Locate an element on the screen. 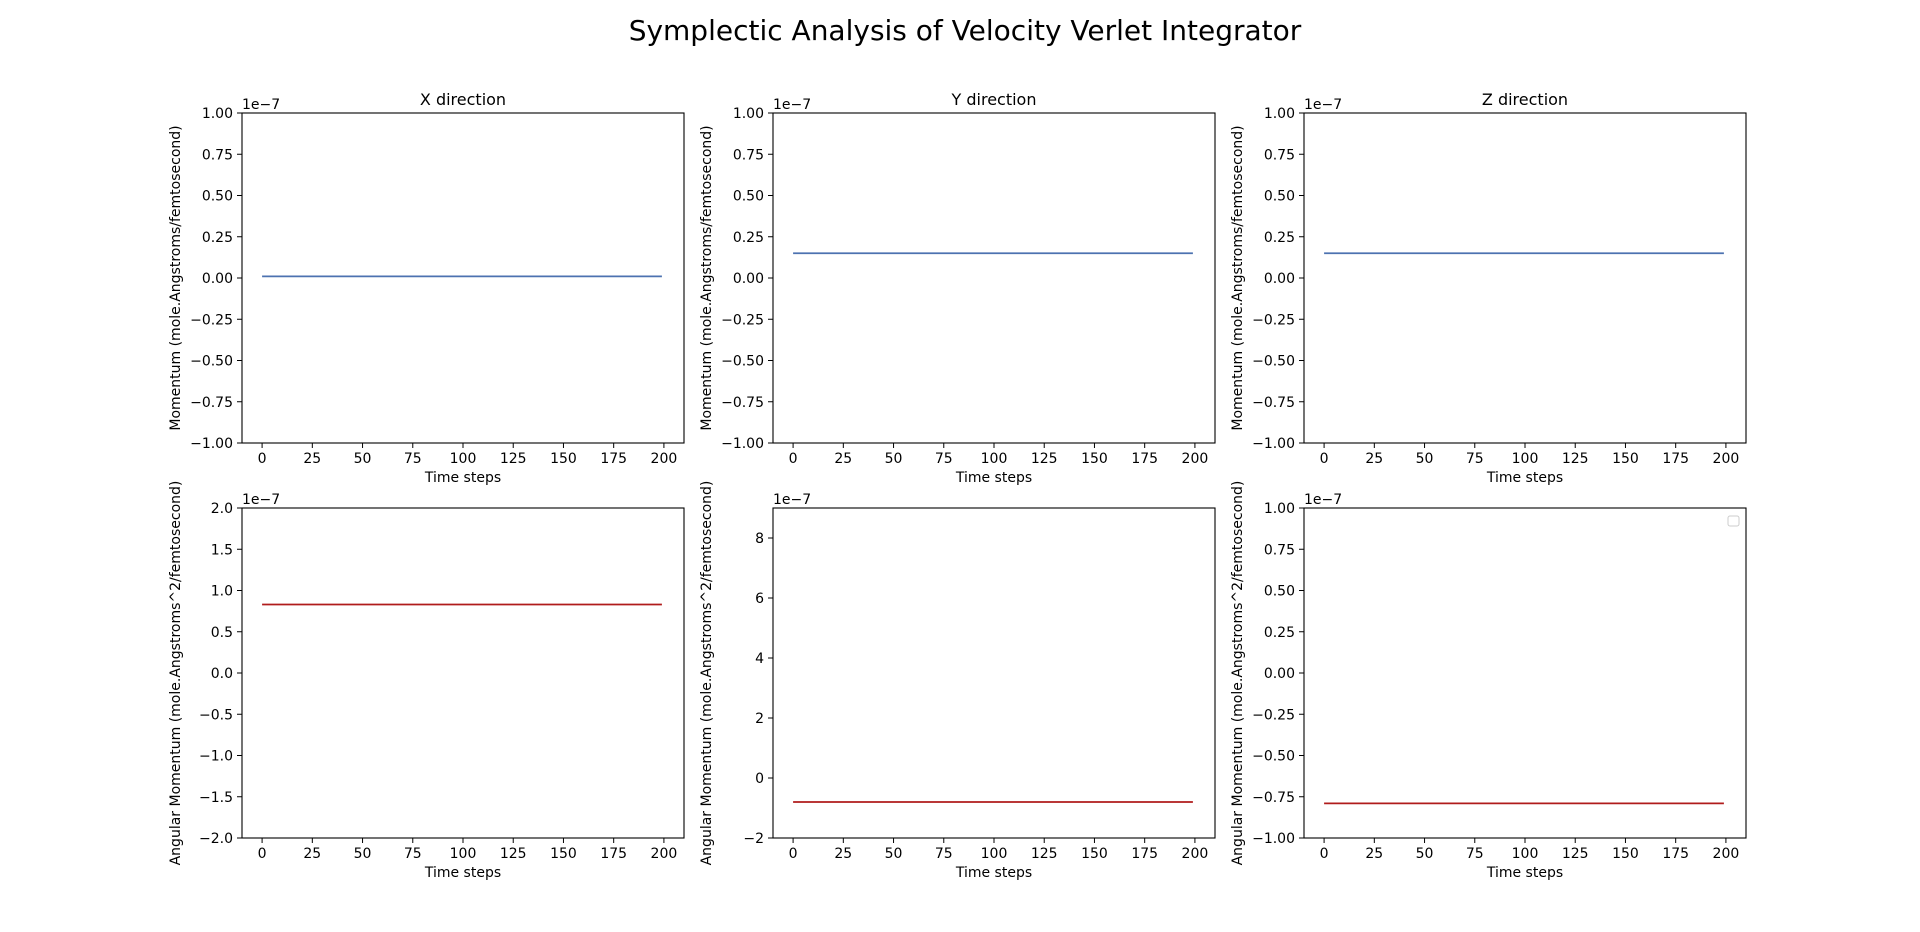  y-tick-label: 2 is located at coordinates (759, 719).